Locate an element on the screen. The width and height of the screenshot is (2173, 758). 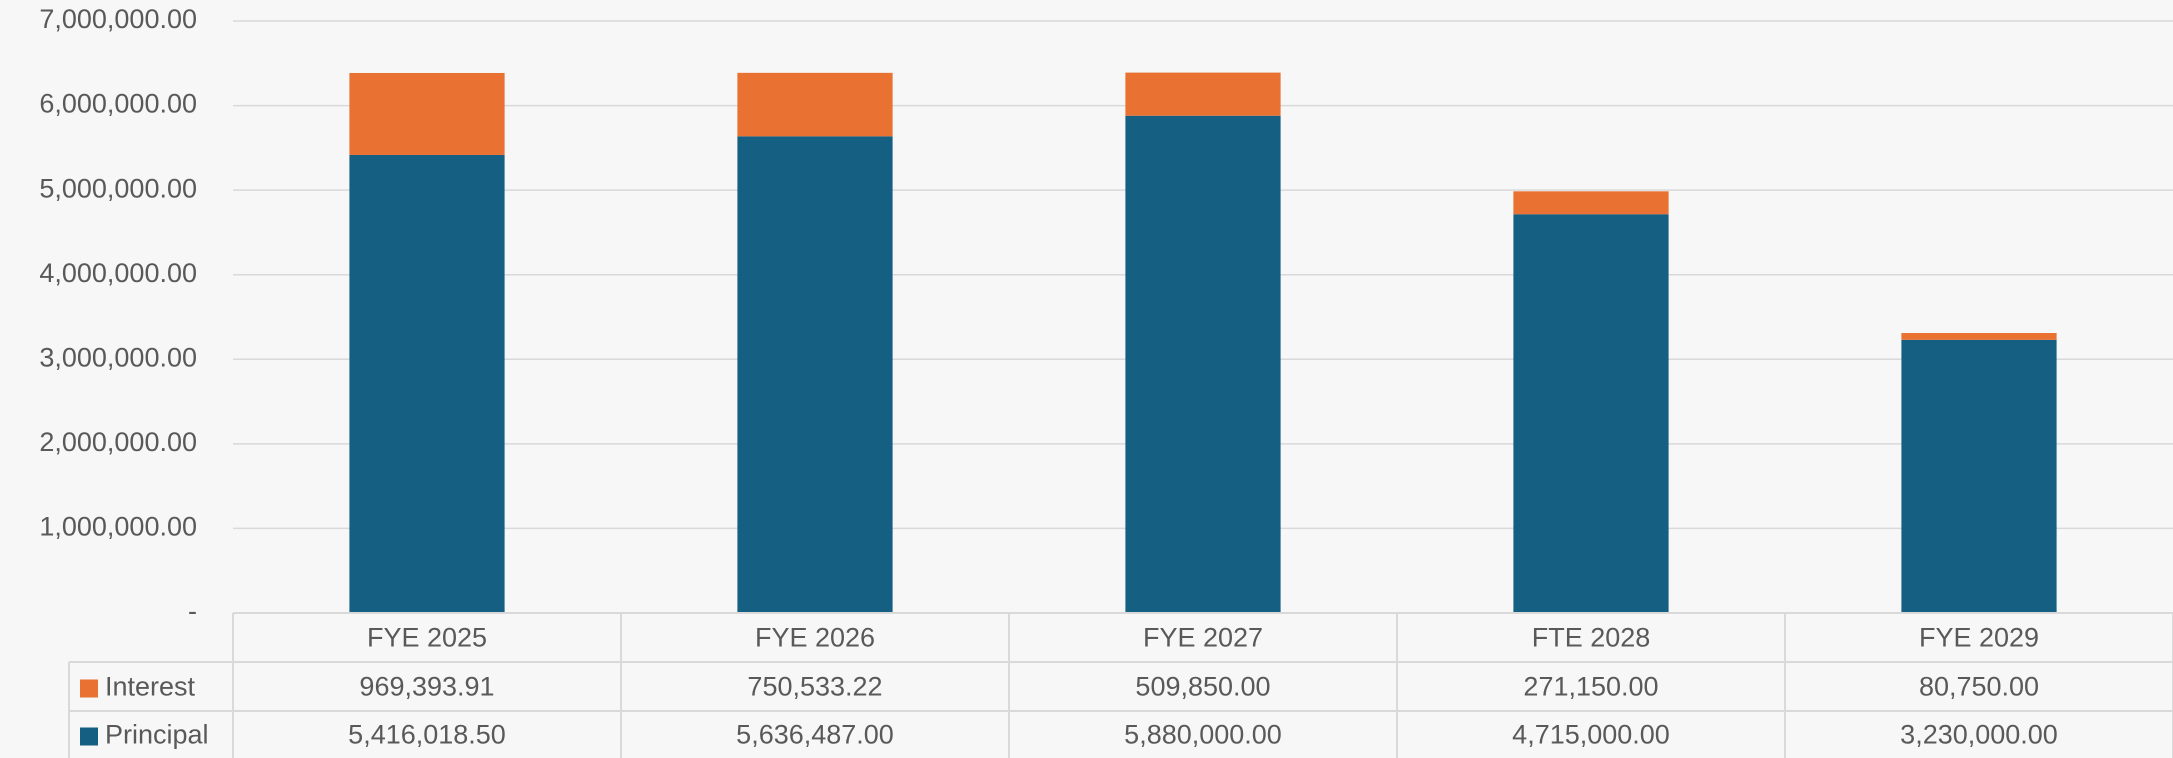
table-value: 5,880,000.00 is located at coordinates (1203, 735).